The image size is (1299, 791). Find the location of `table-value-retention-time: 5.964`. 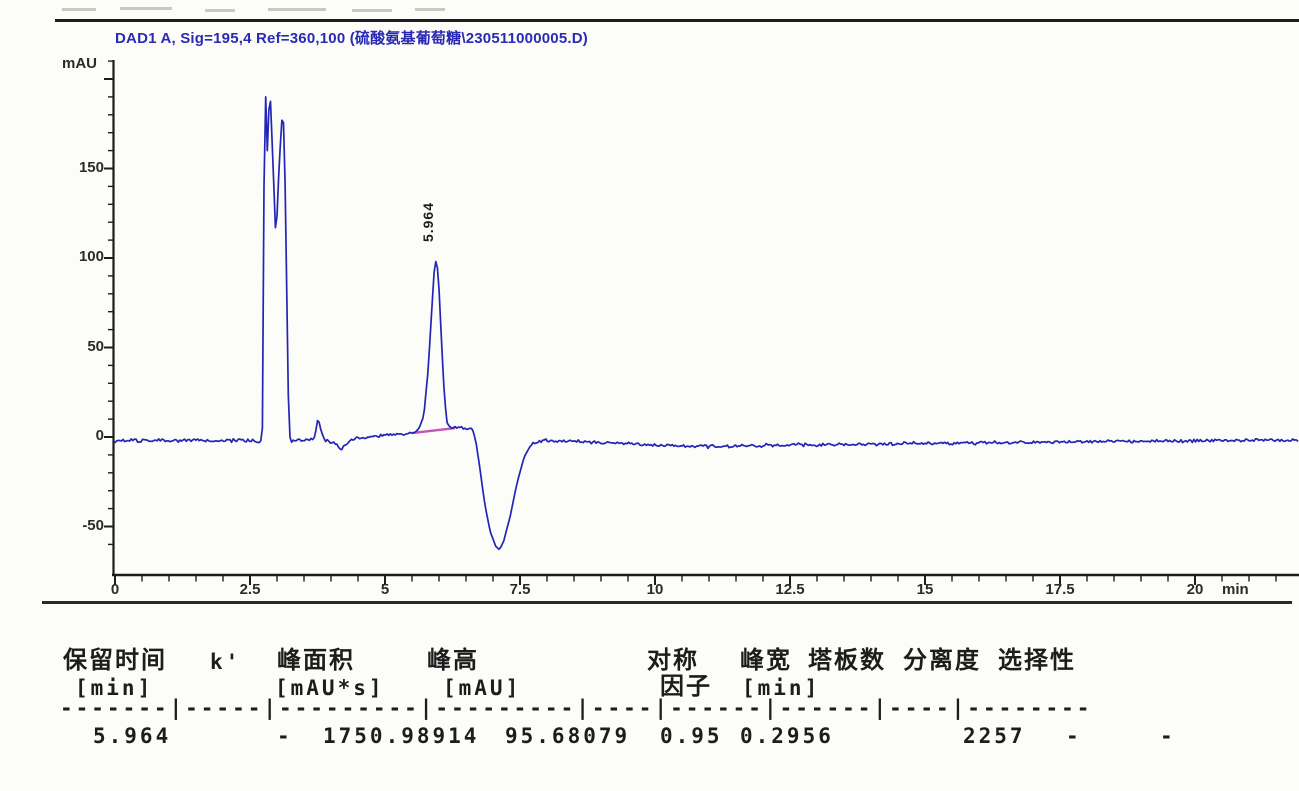

table-value-retention-time: 5.964 is located at coordinates (132, 736).